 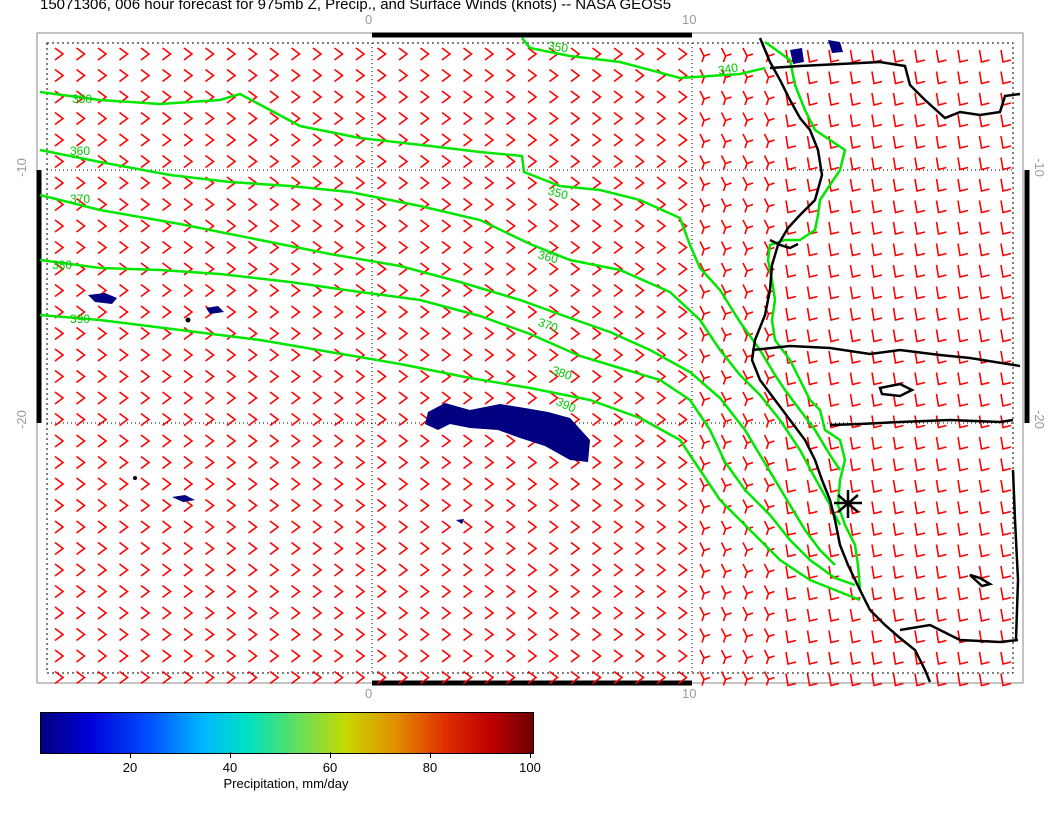 What do you see at coordinates (896, 390) in the screenshot?
I see `island-lake` at bounding box center [896, 390].